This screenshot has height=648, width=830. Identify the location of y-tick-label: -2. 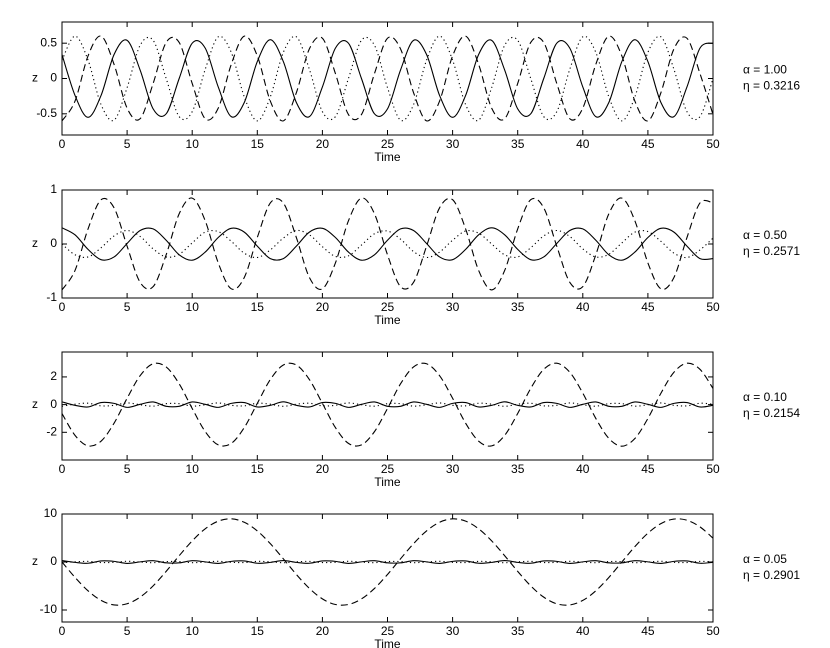
(51, 431).